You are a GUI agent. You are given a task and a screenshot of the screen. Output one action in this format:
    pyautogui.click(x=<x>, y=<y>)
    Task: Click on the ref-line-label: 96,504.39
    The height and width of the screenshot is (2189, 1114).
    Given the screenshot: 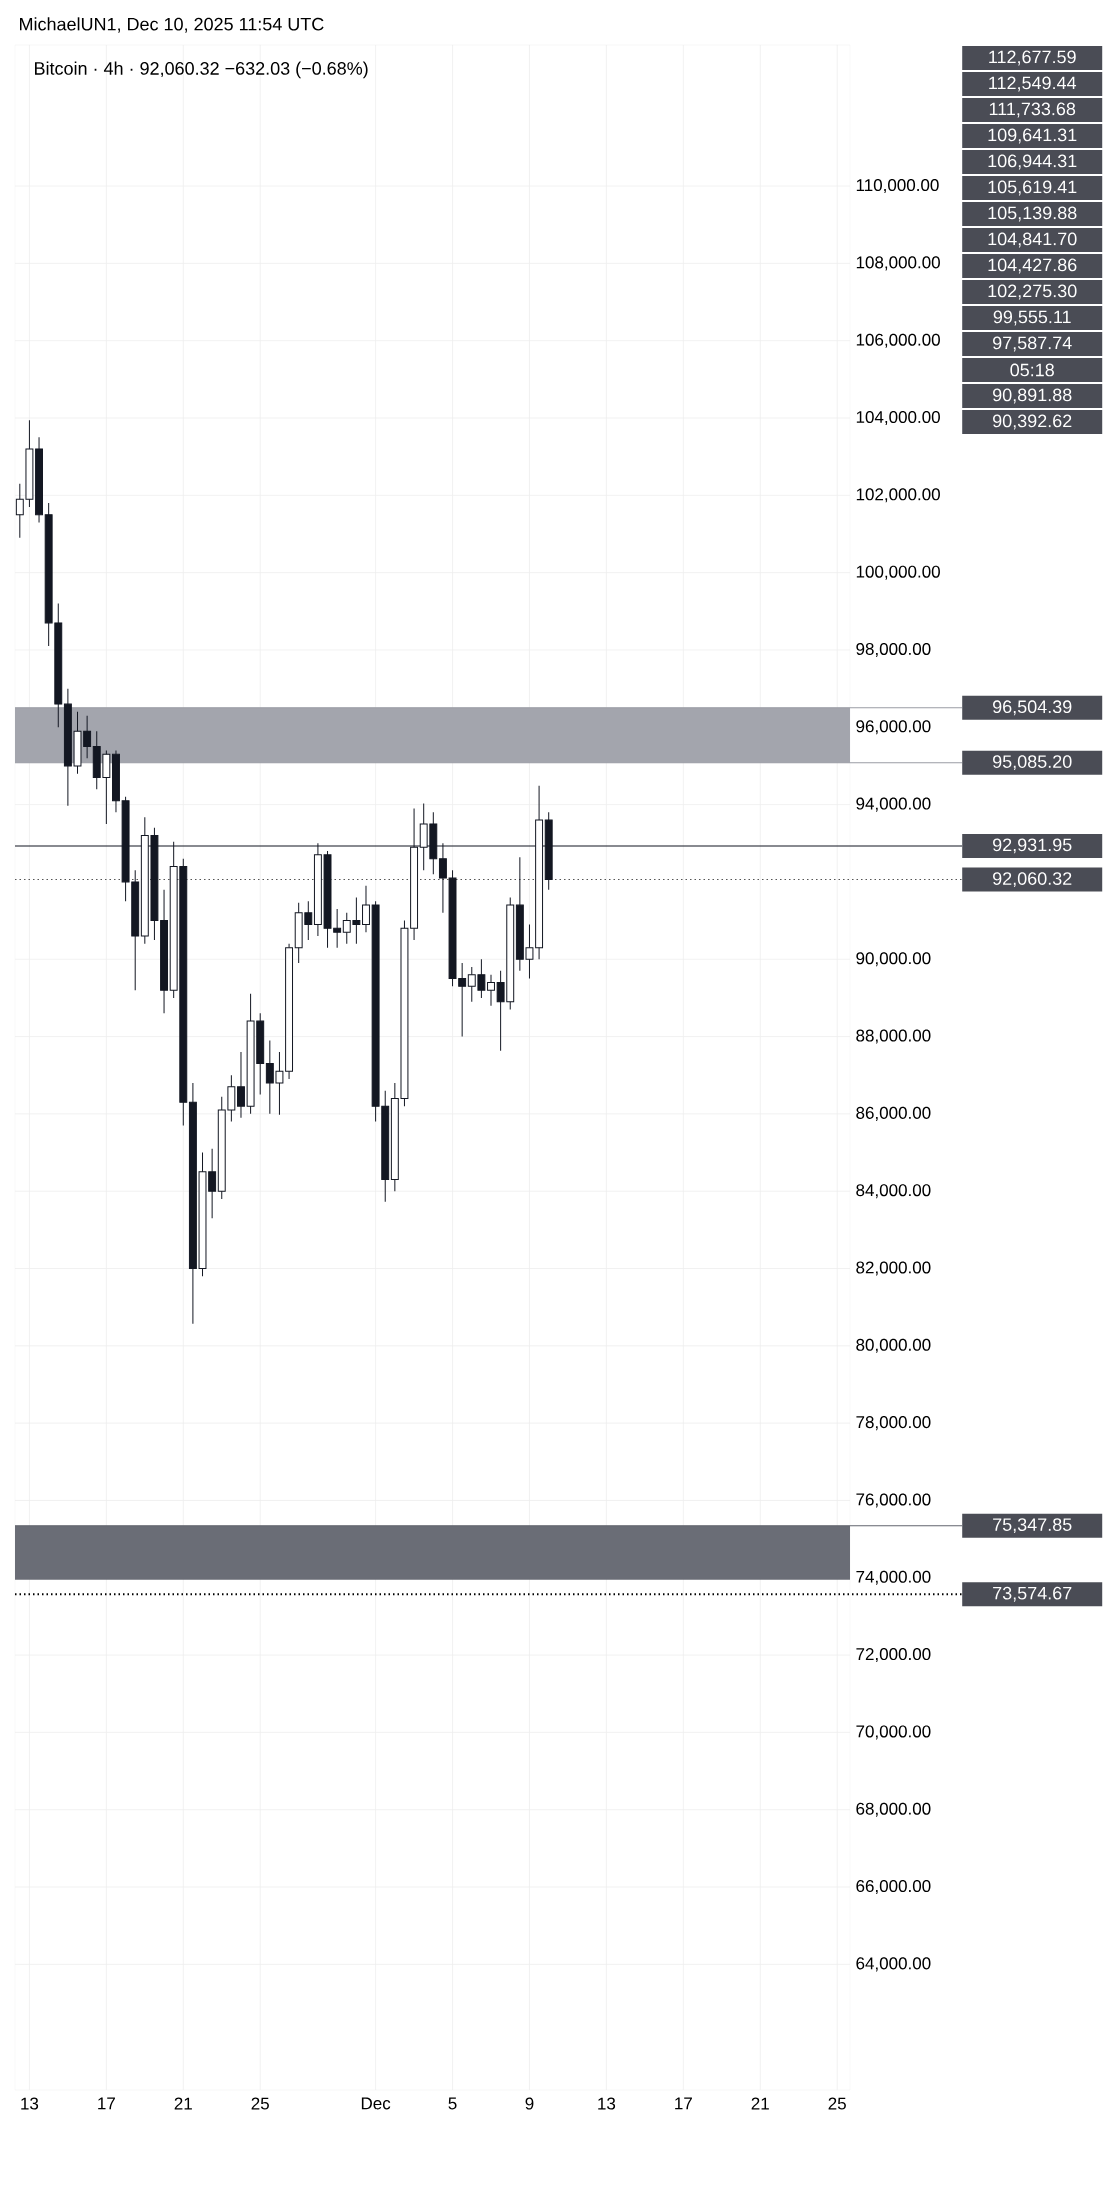 What is the action you would take?
    pyautogui.click(x=1032, y=708)
    